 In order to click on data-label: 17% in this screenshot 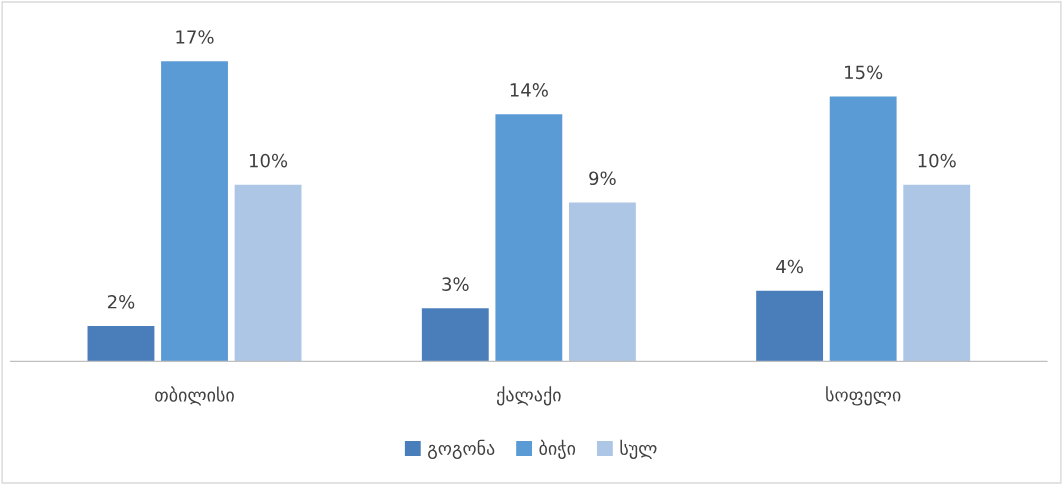, I will do `click(195, 37)`.